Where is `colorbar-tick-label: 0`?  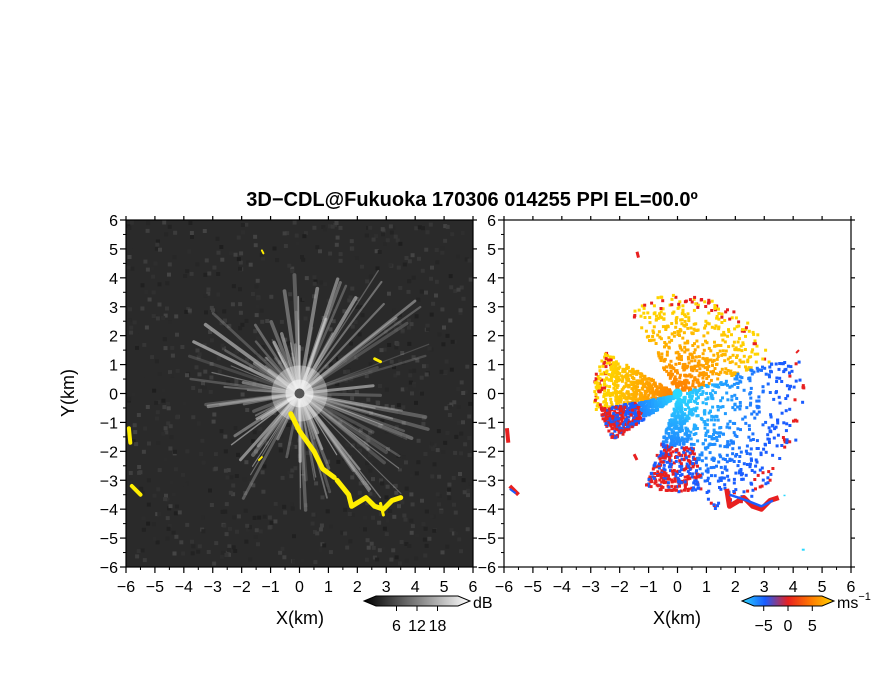
colorbar-tick-label: 0 is located at coordinates (788, 626).